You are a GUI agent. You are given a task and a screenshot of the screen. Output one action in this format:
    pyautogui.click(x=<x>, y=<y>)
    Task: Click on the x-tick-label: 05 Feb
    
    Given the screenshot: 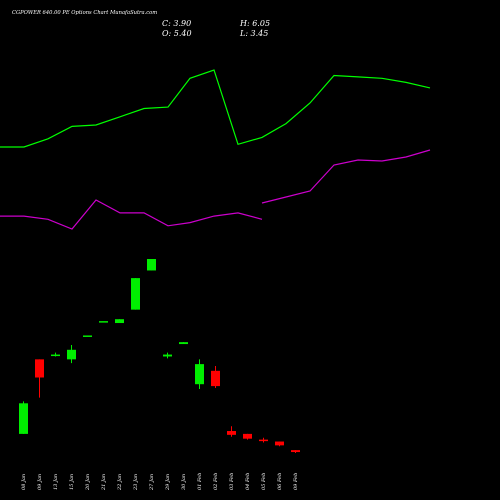 What is the action you would take?
    pyautogui.click(x=264, y=481)
    